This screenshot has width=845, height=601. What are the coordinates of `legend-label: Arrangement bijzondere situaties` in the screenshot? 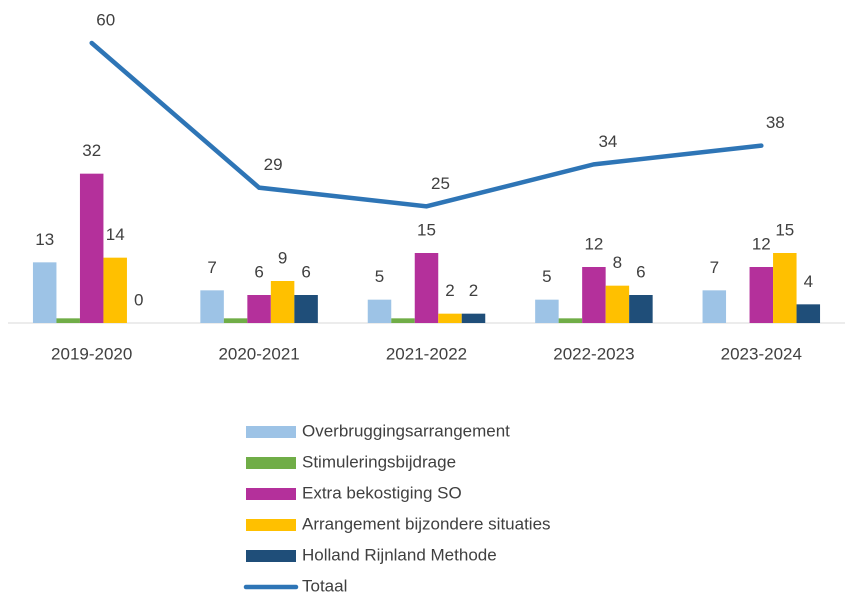 It's located at (426, 523).